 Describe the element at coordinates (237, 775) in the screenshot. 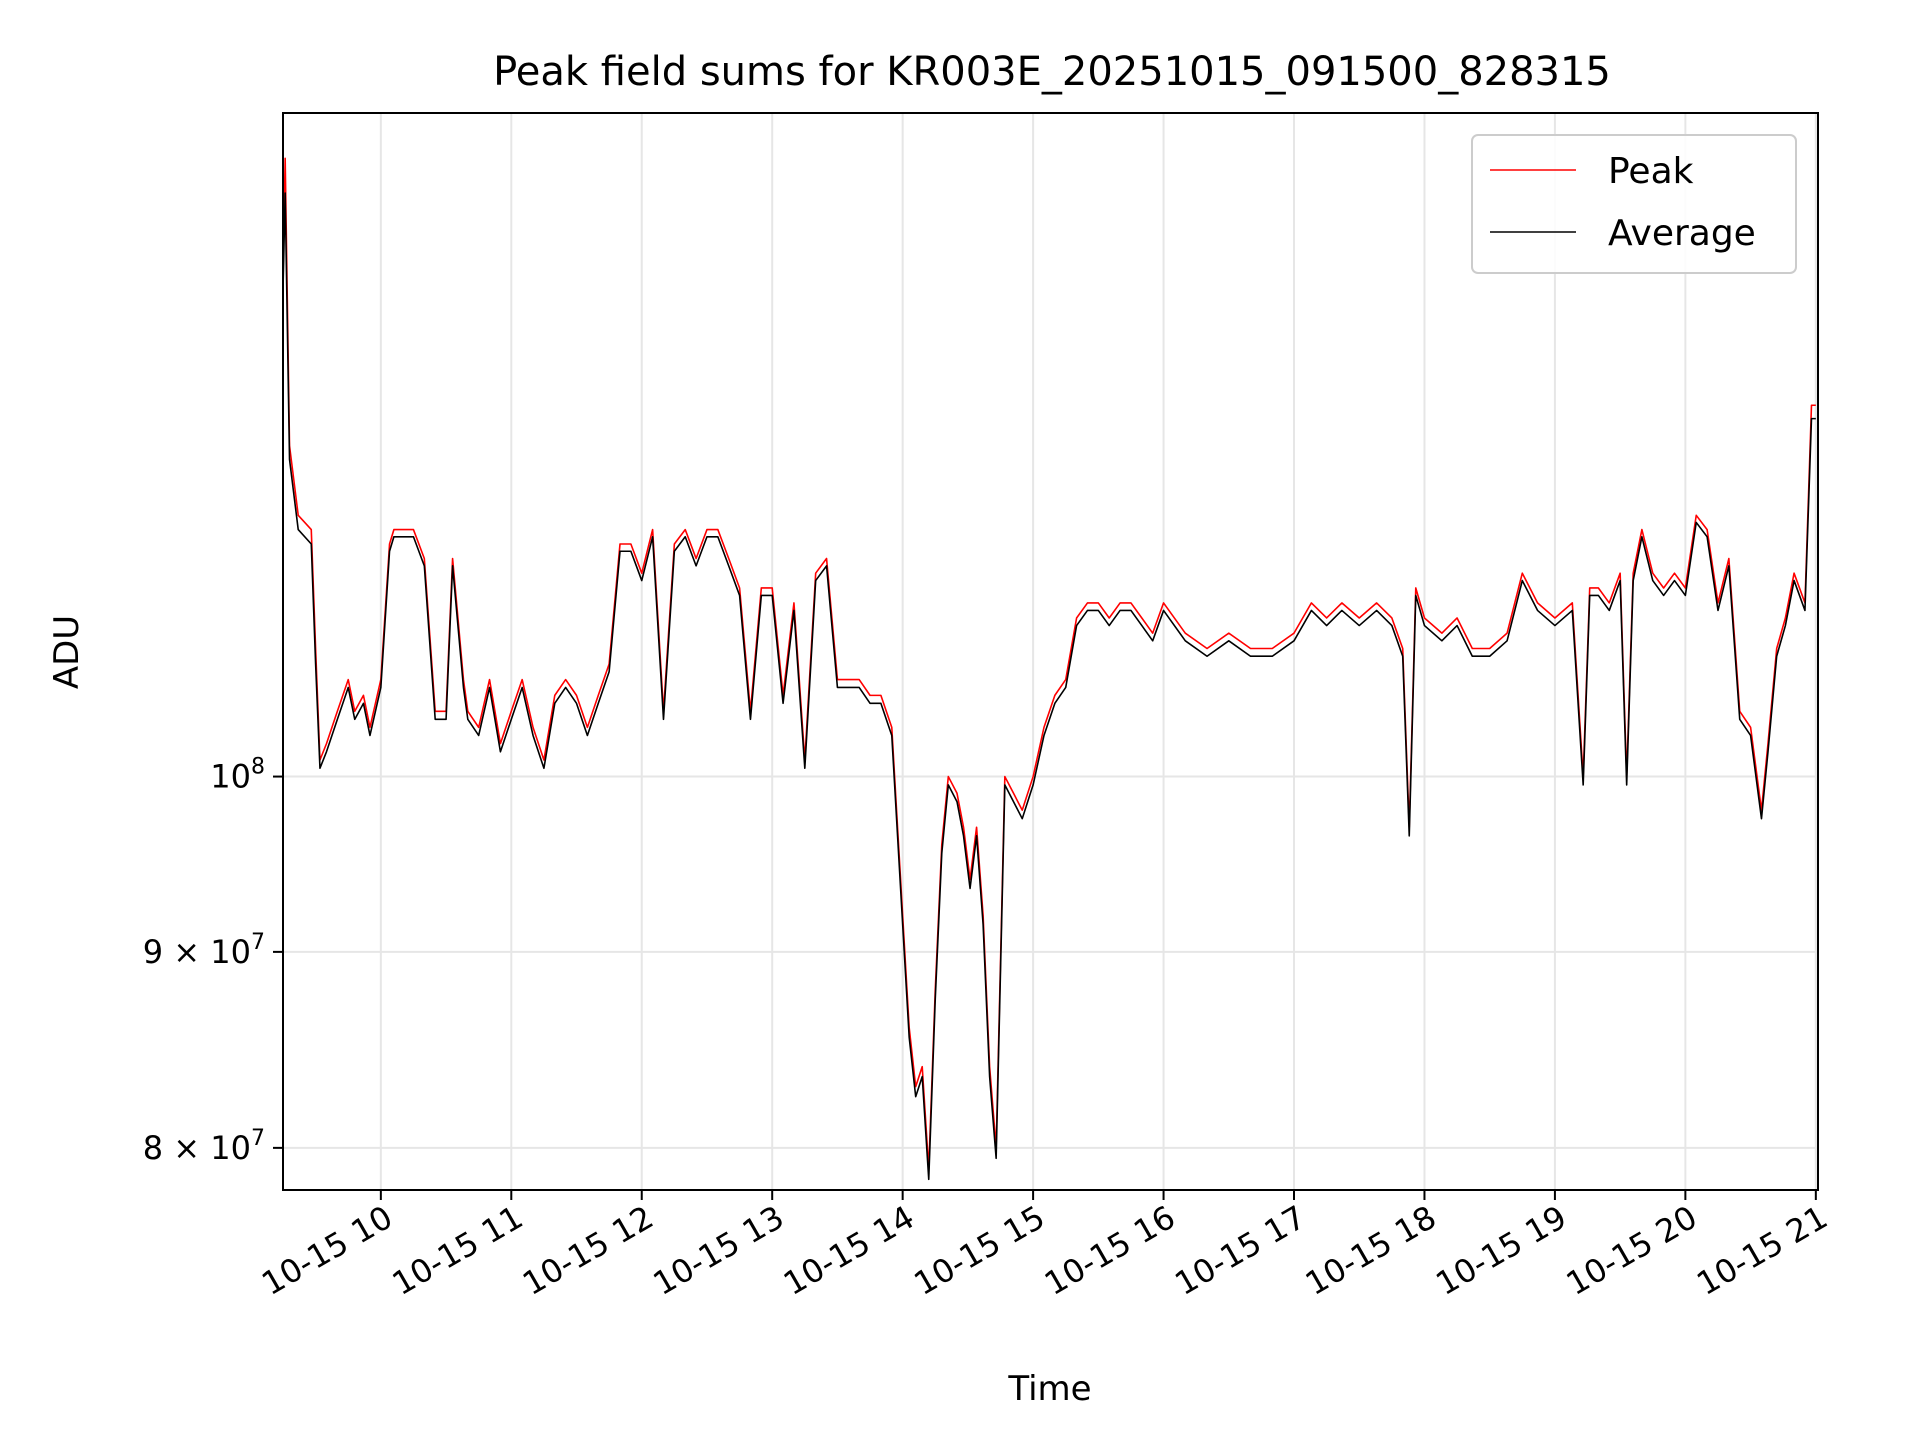

I see `y-tick-label: 108` at that location.